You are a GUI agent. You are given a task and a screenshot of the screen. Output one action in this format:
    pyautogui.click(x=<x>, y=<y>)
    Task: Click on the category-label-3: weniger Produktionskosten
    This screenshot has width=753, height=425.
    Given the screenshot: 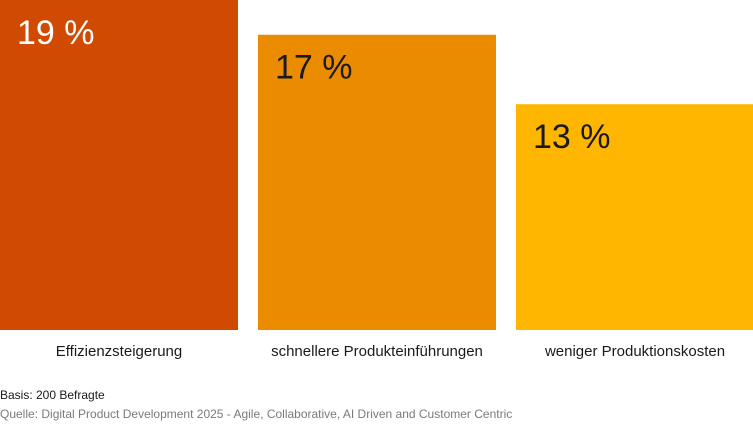 What is the action you would take?
    pyautogui.click(x=634, y=351)
    